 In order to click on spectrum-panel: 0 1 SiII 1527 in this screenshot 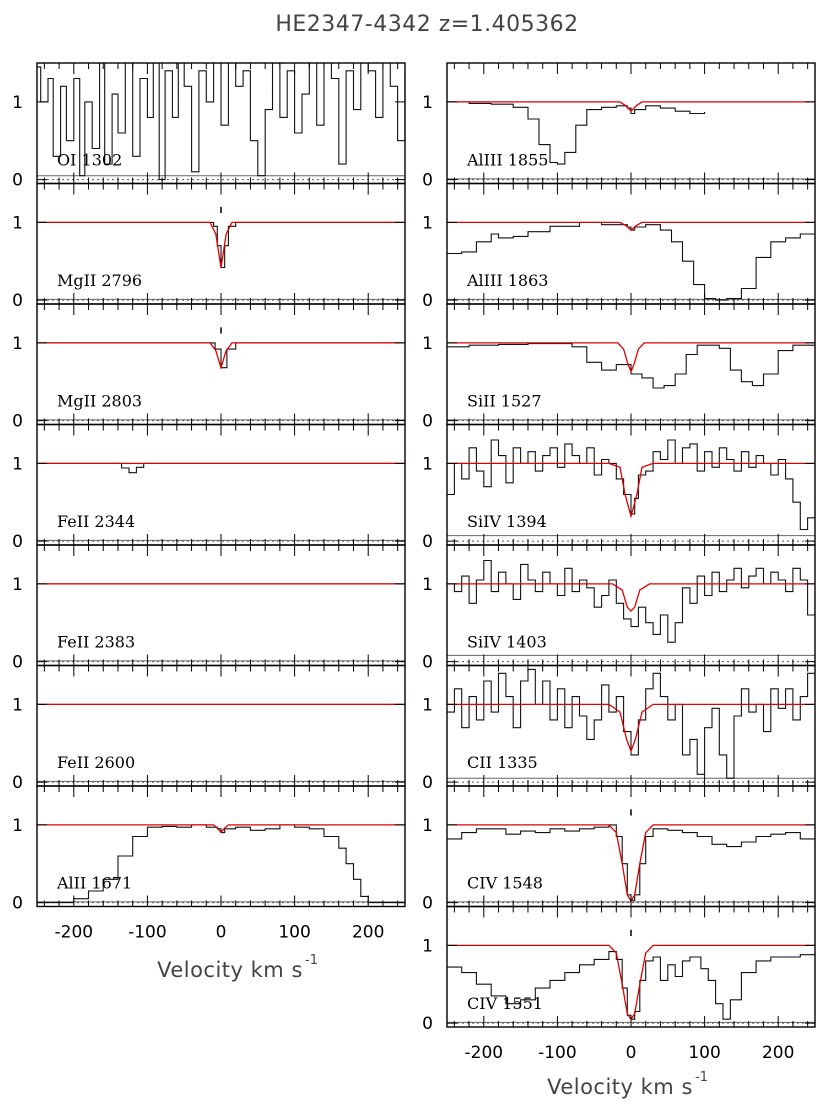, I will do `click(619, 367)`.